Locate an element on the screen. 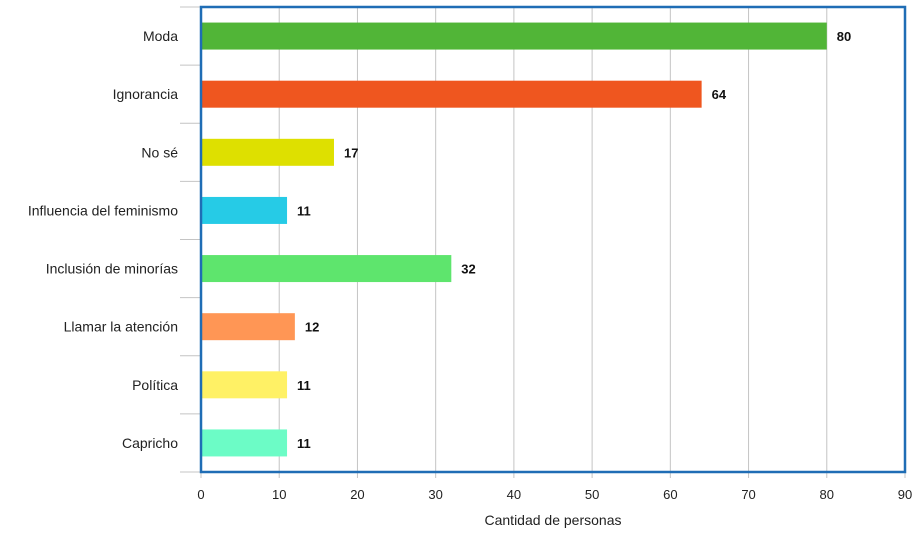  x-tick-label: 20 is located at coordinates (357, 494).